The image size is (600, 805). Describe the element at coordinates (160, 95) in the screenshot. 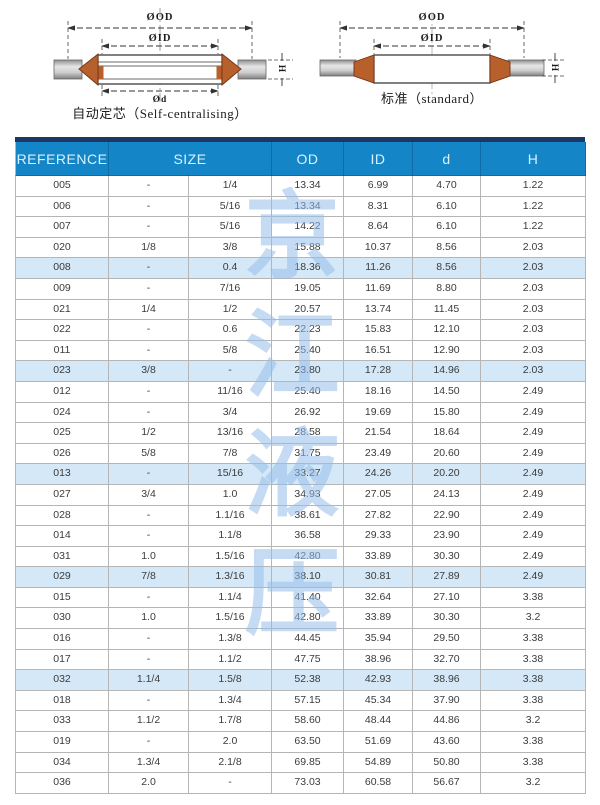

I see `dimension-d: Ød` at that location.